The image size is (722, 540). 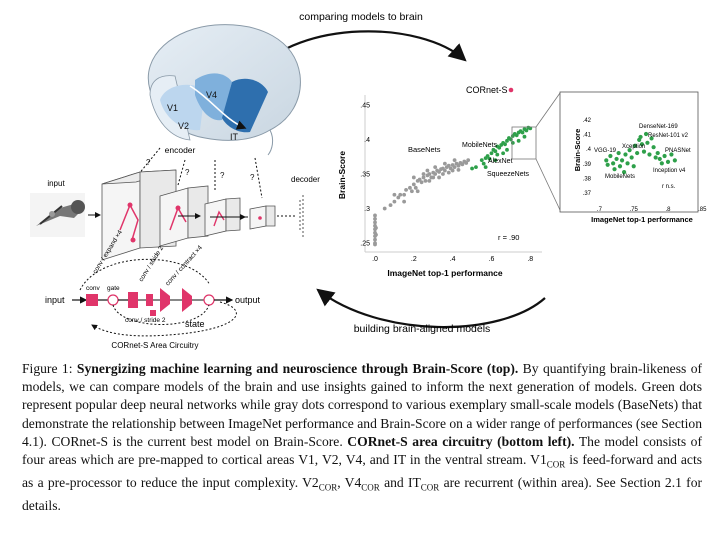 What do you see at coordinates (669, 187) in the screenshot?
I see `inset-annot-ns: r n.s.` at bounding box center [669, 187].